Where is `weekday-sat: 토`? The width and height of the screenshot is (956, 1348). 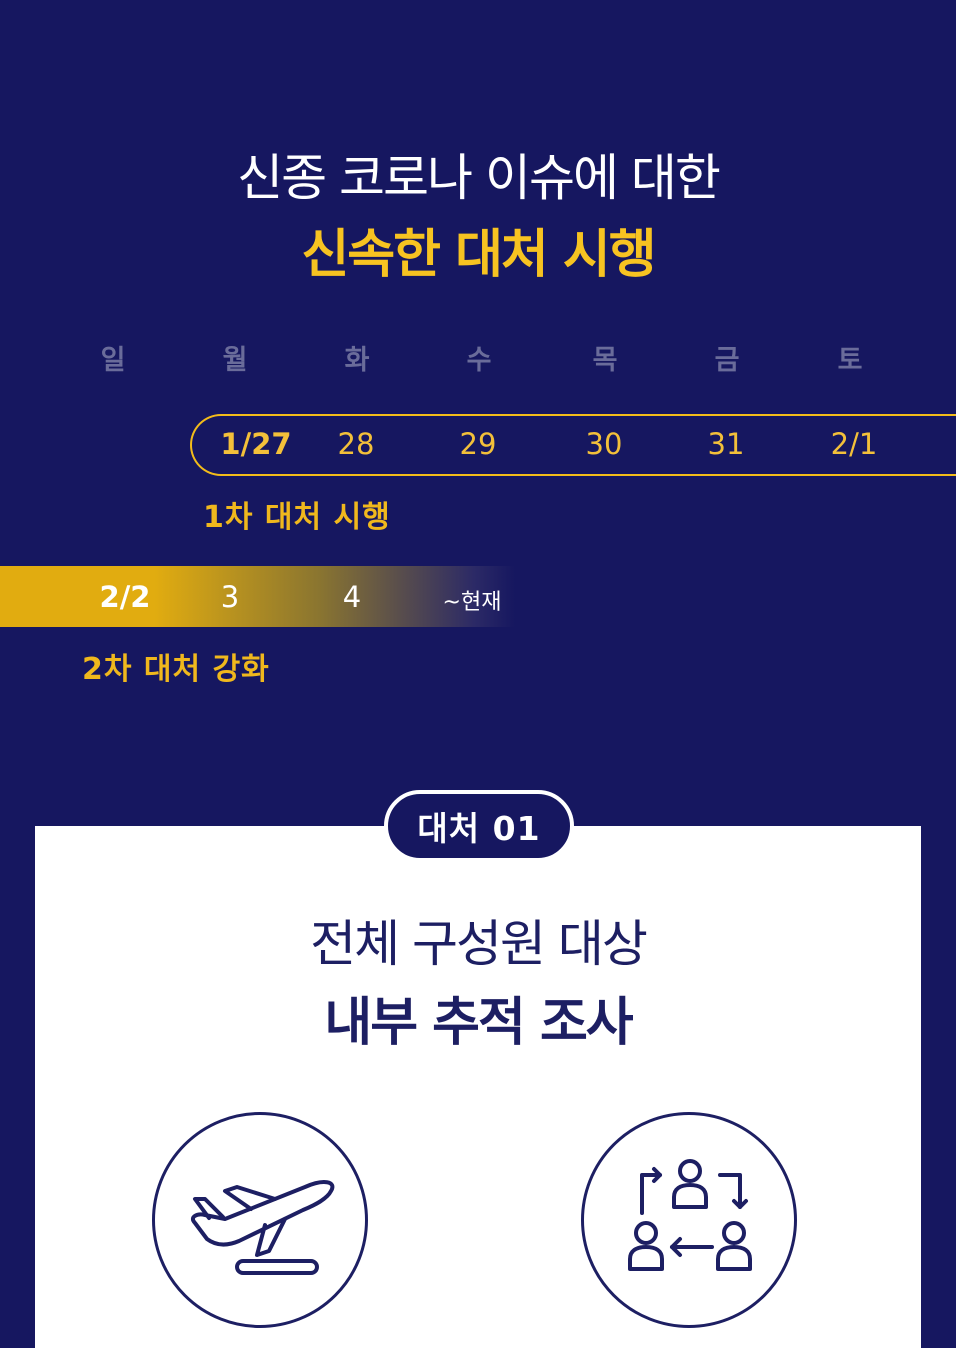
weekday-sat: 토 is located at coordinates (850, 360).